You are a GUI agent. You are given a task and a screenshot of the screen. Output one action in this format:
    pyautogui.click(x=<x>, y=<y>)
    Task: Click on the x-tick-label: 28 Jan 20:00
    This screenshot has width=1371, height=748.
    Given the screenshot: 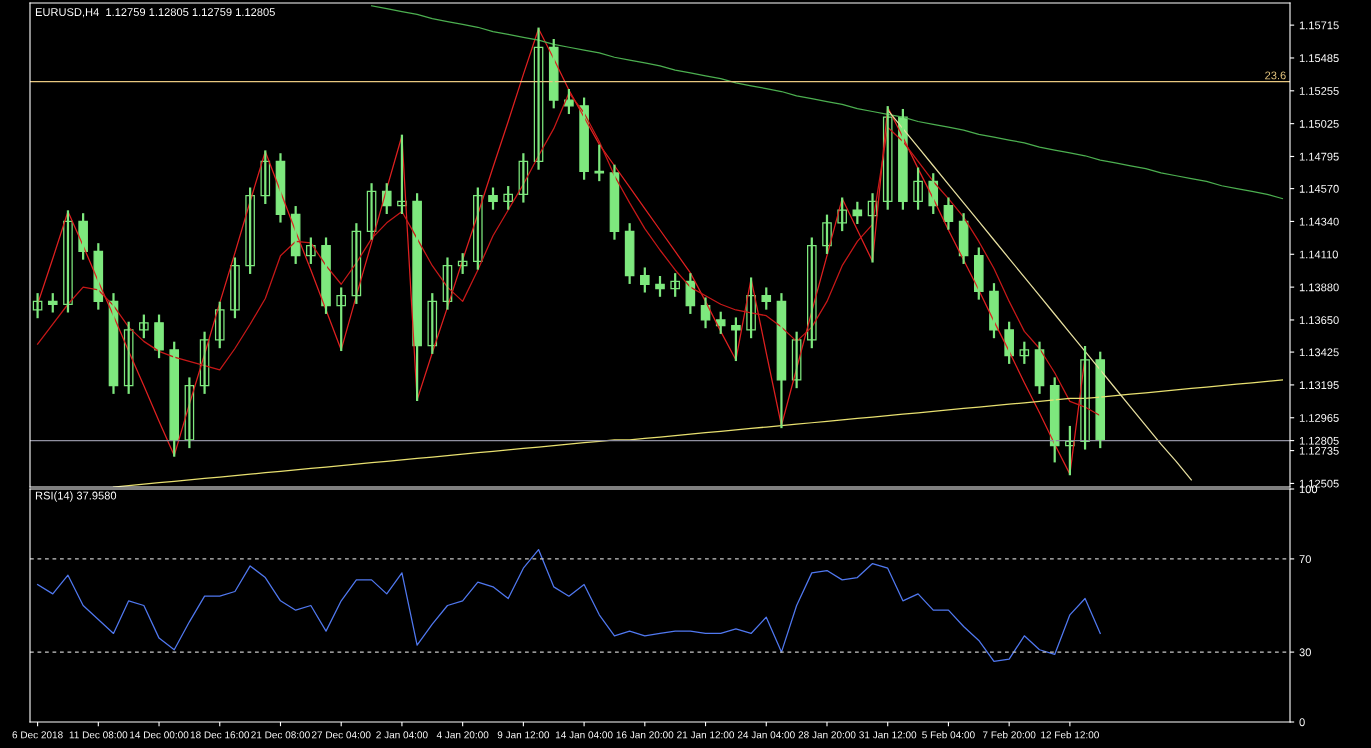 What is the action you would take?
    pyautogui.click(x=827, y=735)
    